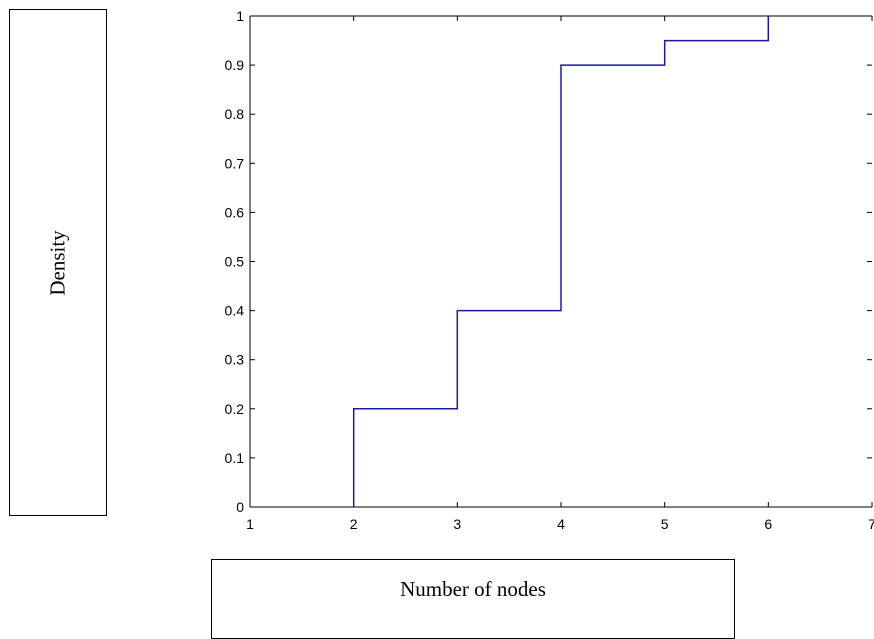 This screenshot has height=639, width=874. I want to click on x-tick-label: 7, so click(871, 524).